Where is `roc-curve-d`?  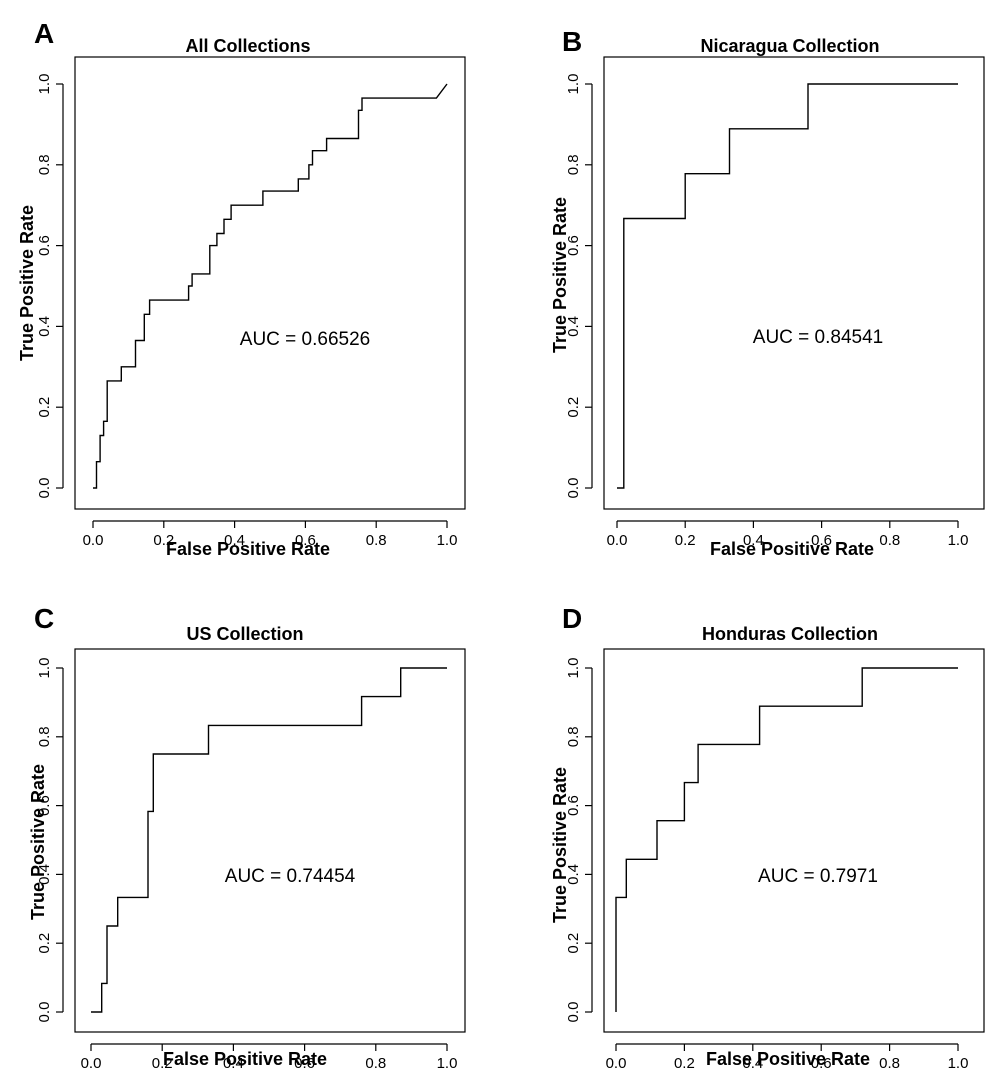
roc-curve-d is located at coordinates (786, 839).